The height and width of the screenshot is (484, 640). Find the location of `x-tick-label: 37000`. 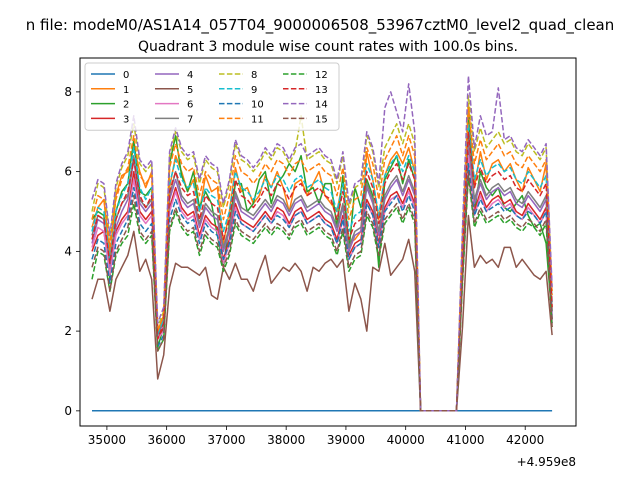

x-tick-label: 37000 is located at coordinates (226, 440).